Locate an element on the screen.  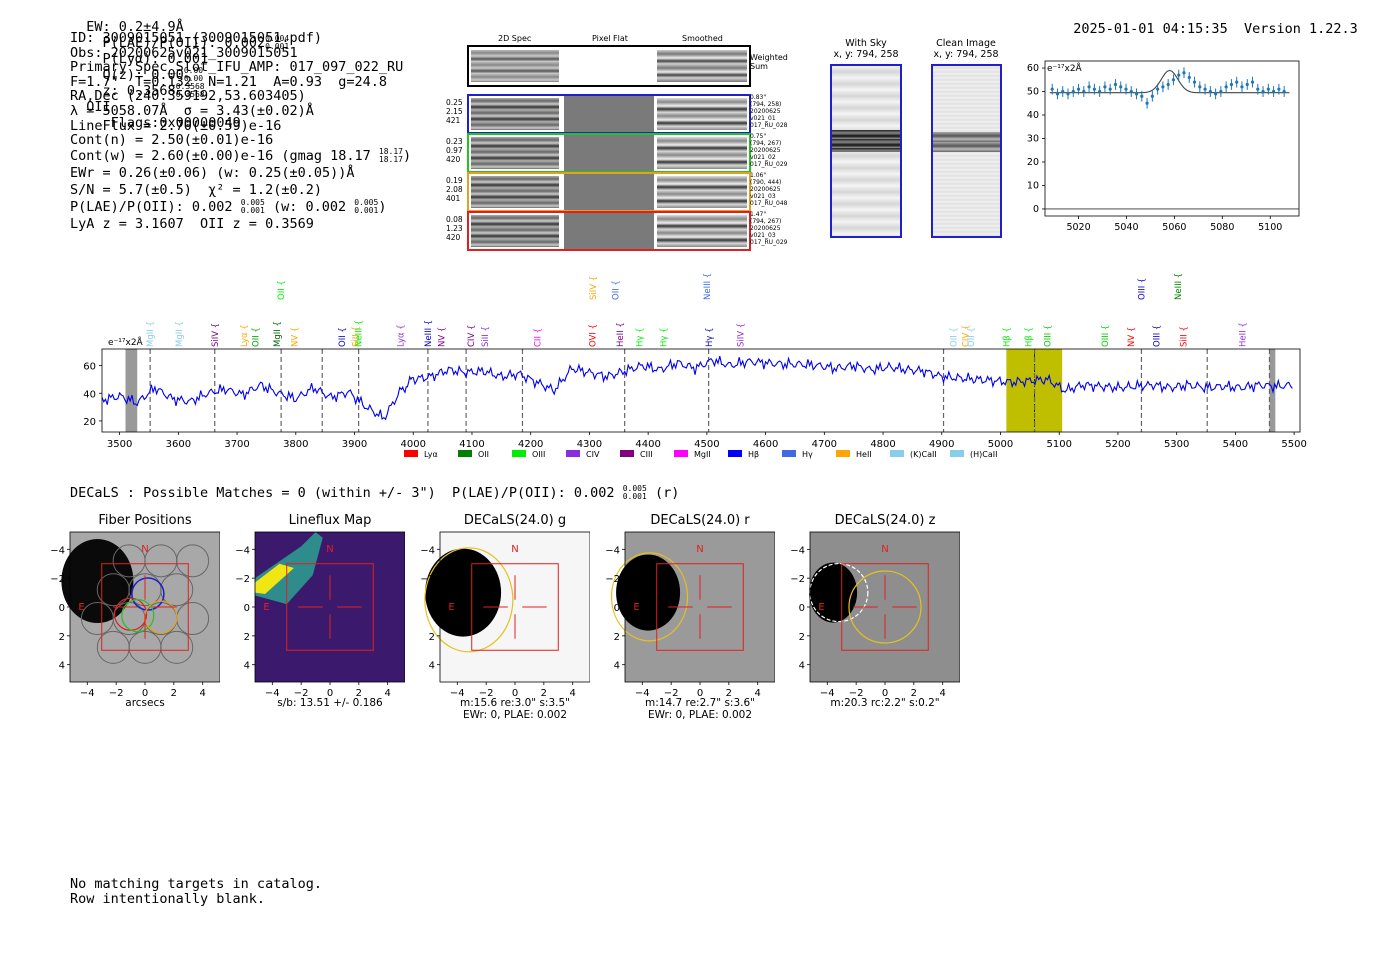
cutout-meta: 017_RU_028 is located at coordinates (769, 125).